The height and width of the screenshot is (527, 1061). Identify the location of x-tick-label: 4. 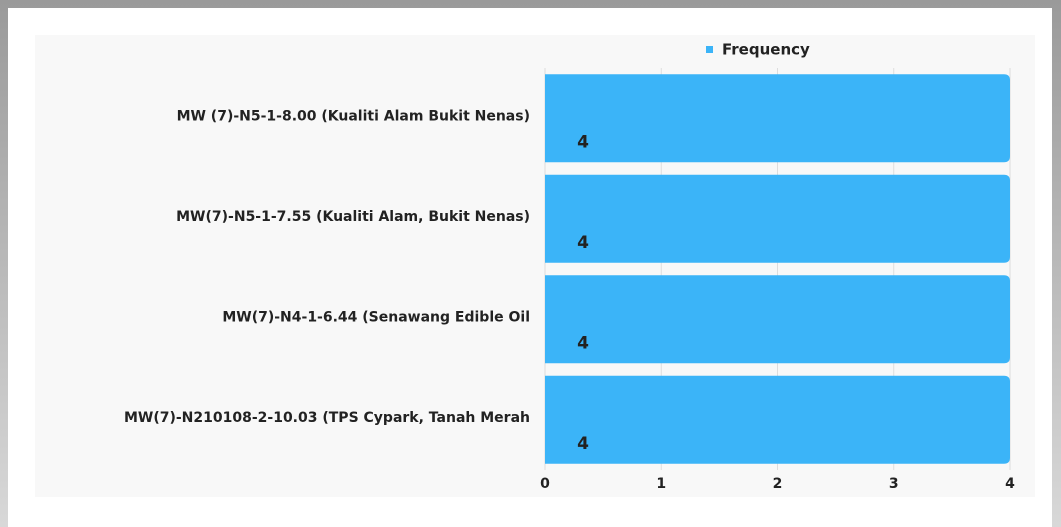
(1010, 484).